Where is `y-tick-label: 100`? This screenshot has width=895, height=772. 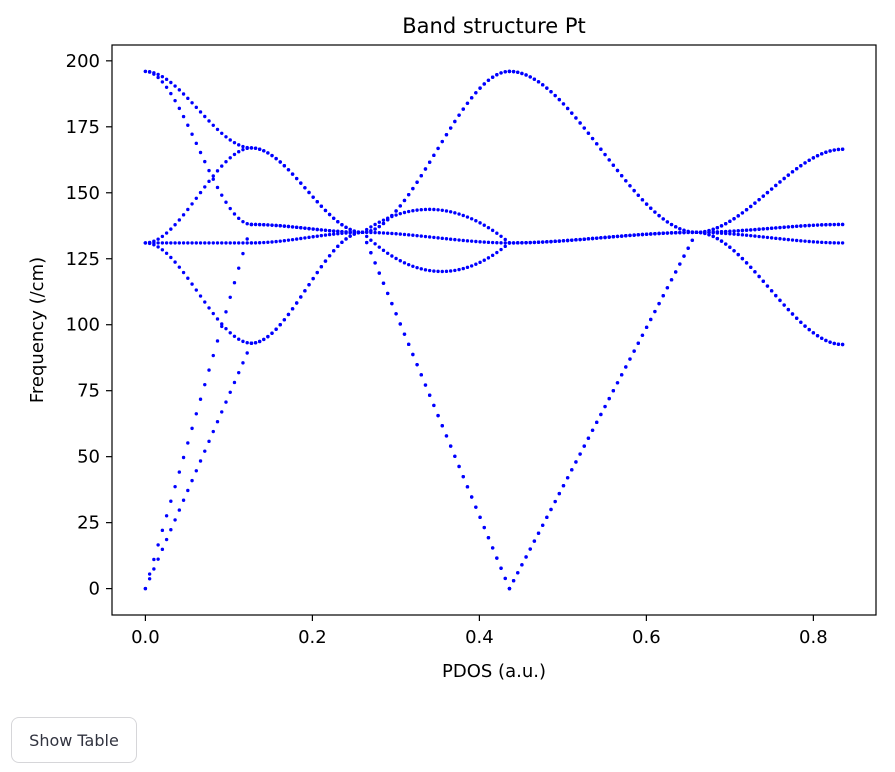
y-tick-label: 100 is located at coordinates (83, 325).